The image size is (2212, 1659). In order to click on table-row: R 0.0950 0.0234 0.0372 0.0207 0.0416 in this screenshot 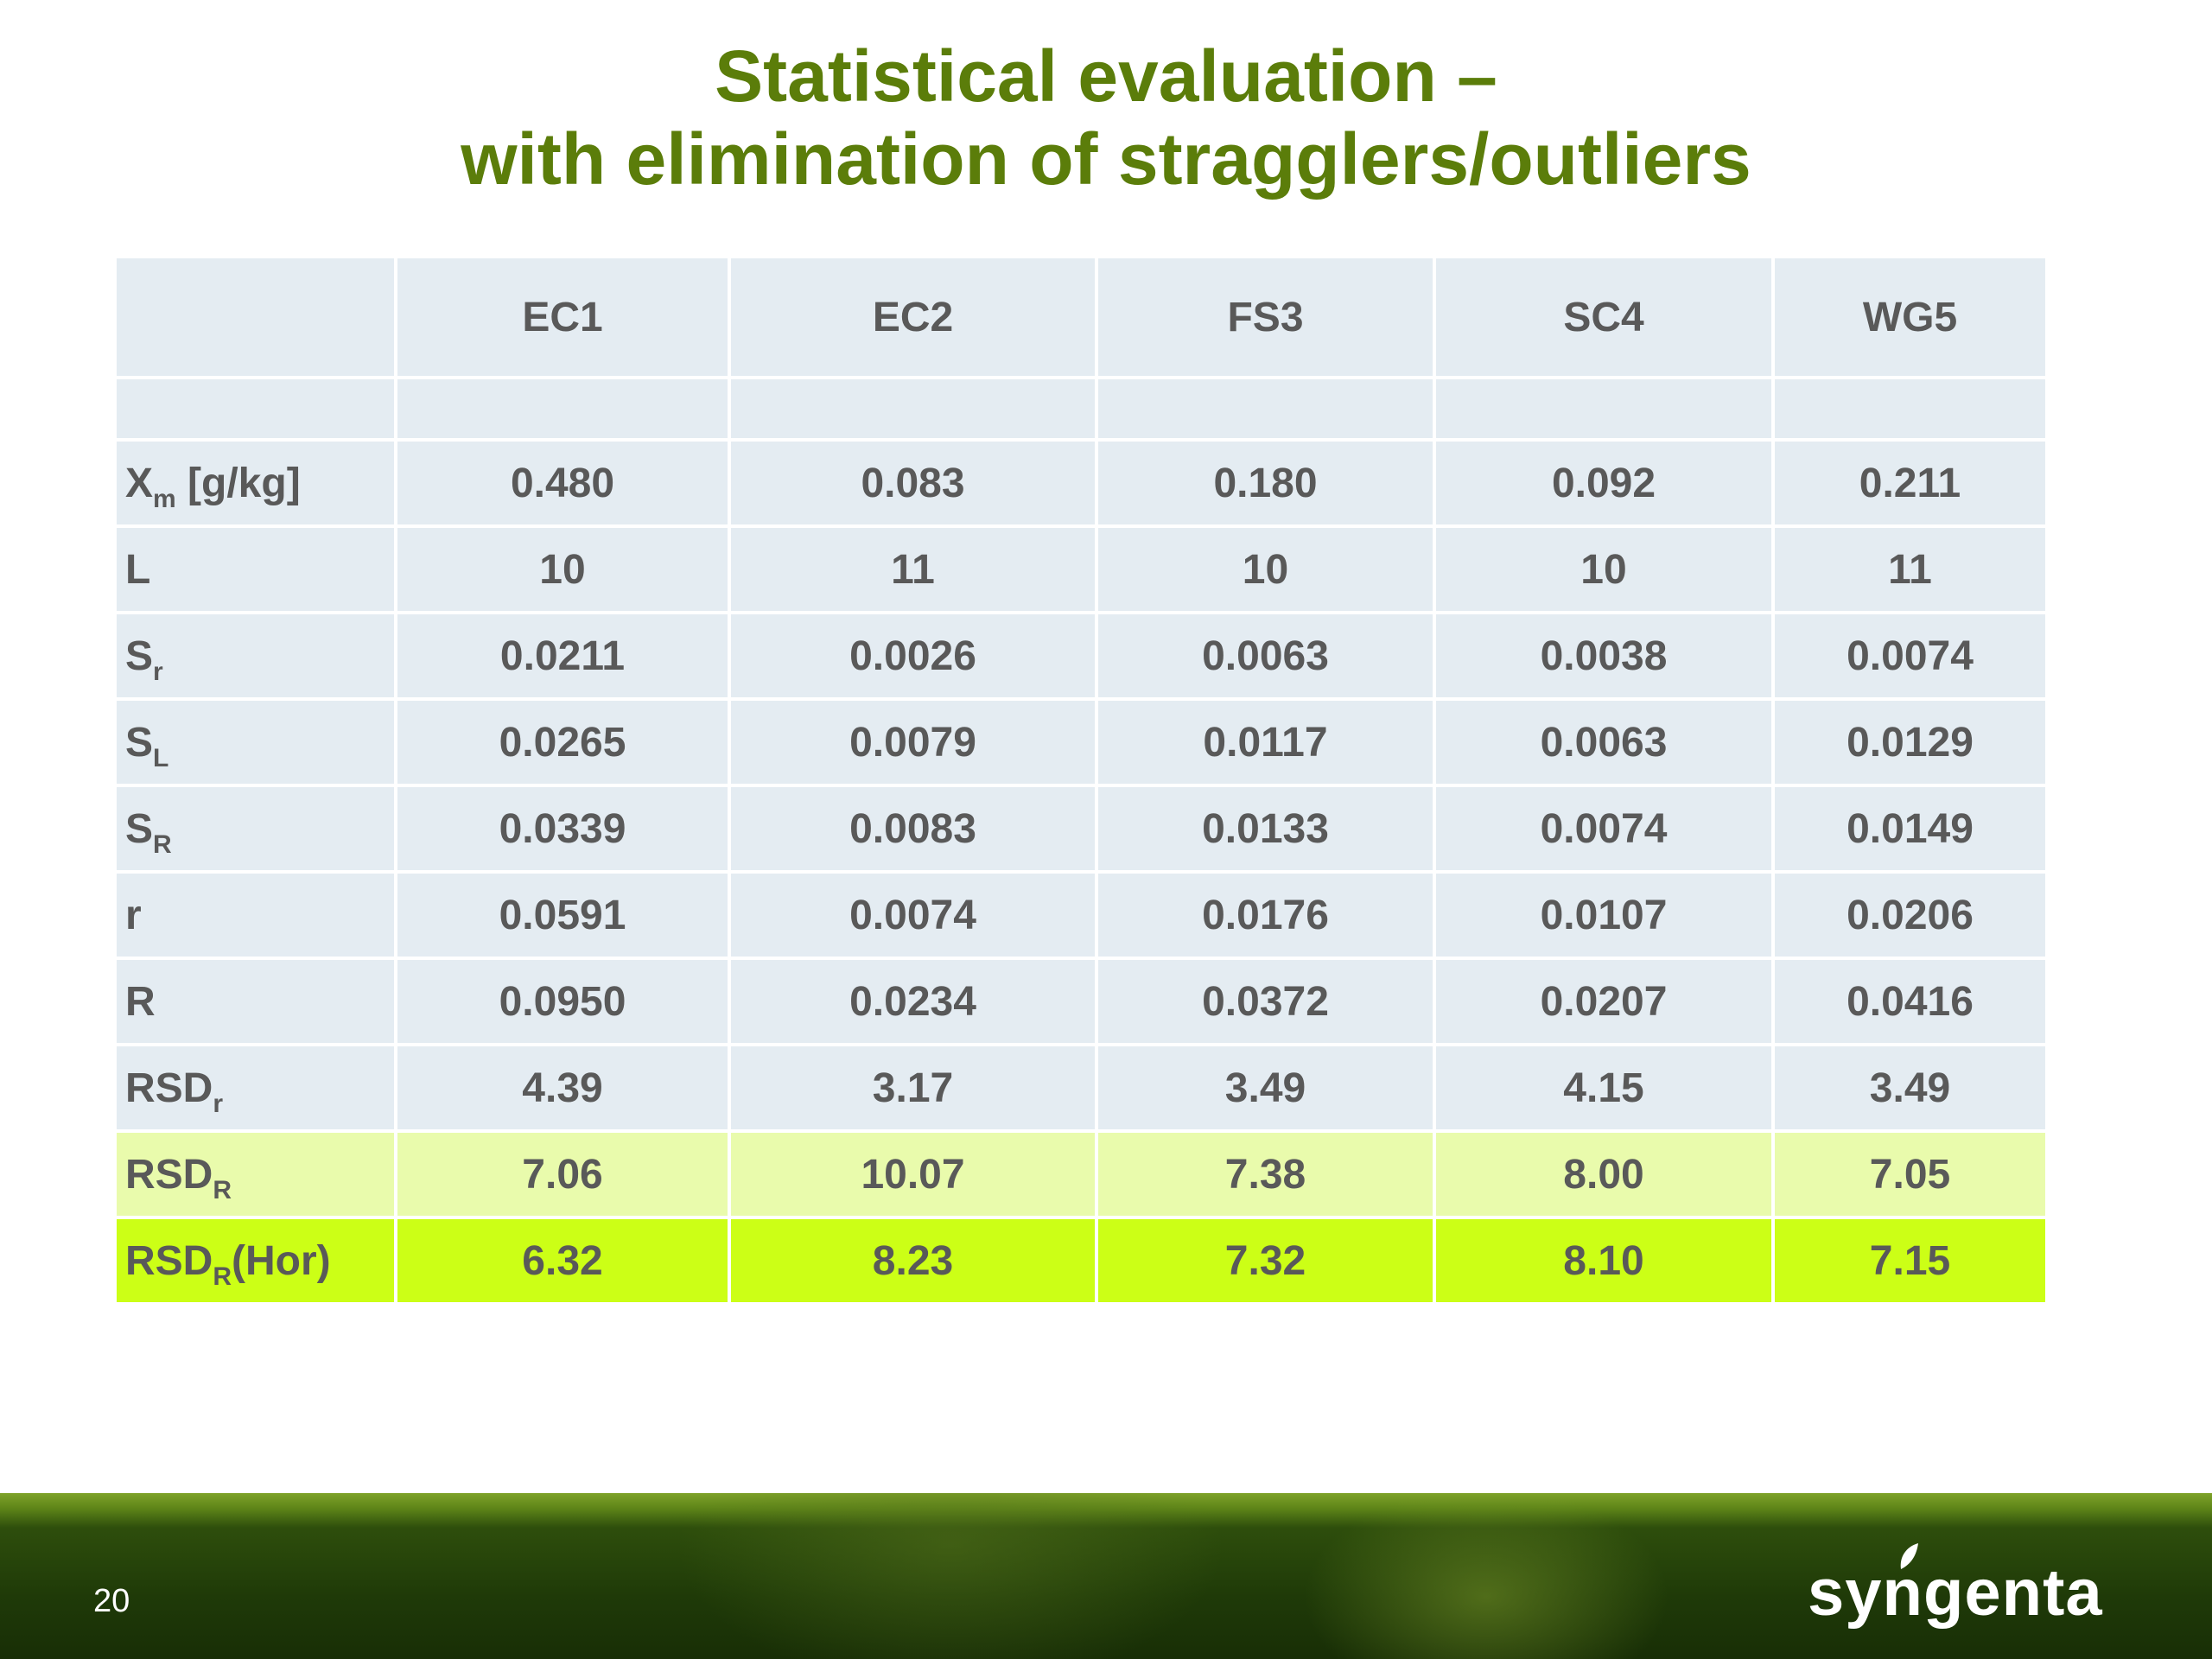, I will do `click(1081, 1001)`.